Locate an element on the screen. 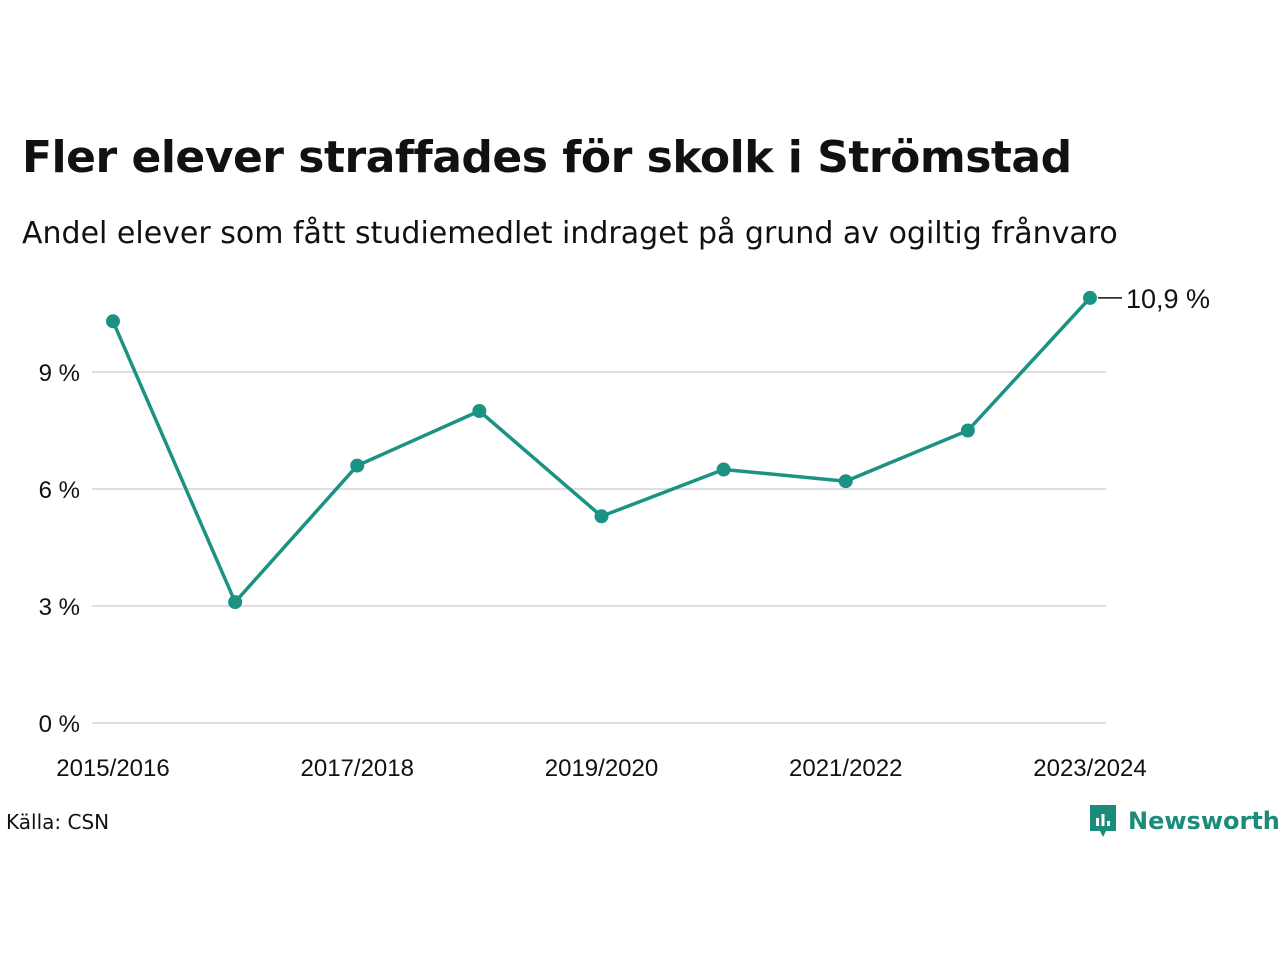 This screenshot has width=1280, height=960. end-value-label: 10,9 % is located at coordinates (1168, 299).